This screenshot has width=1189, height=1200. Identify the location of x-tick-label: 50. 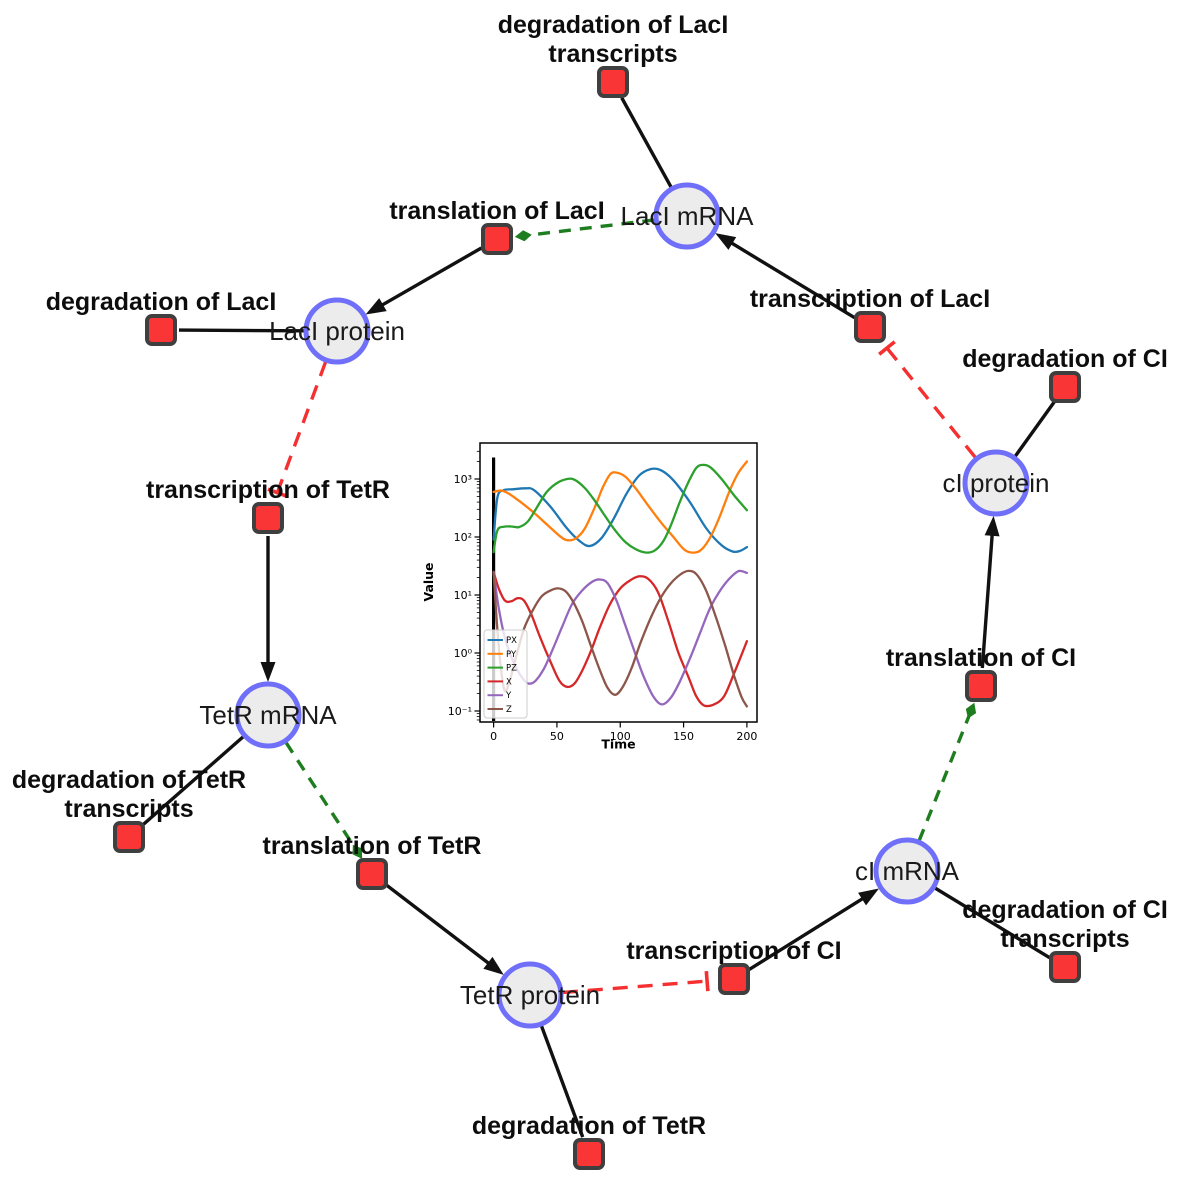
(557, 736).